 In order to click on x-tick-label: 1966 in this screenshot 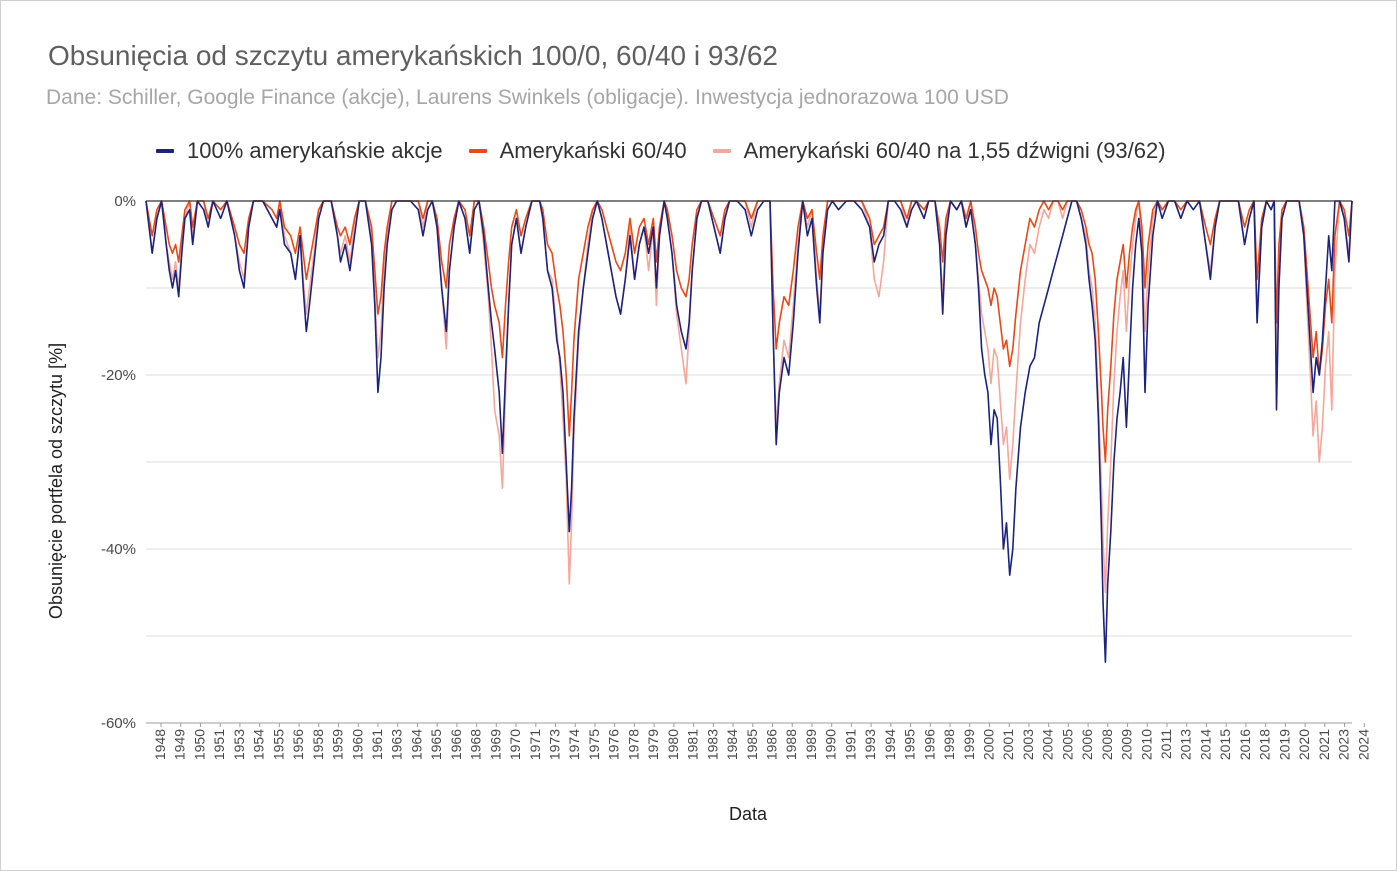, I will do `click(456, 744)`.